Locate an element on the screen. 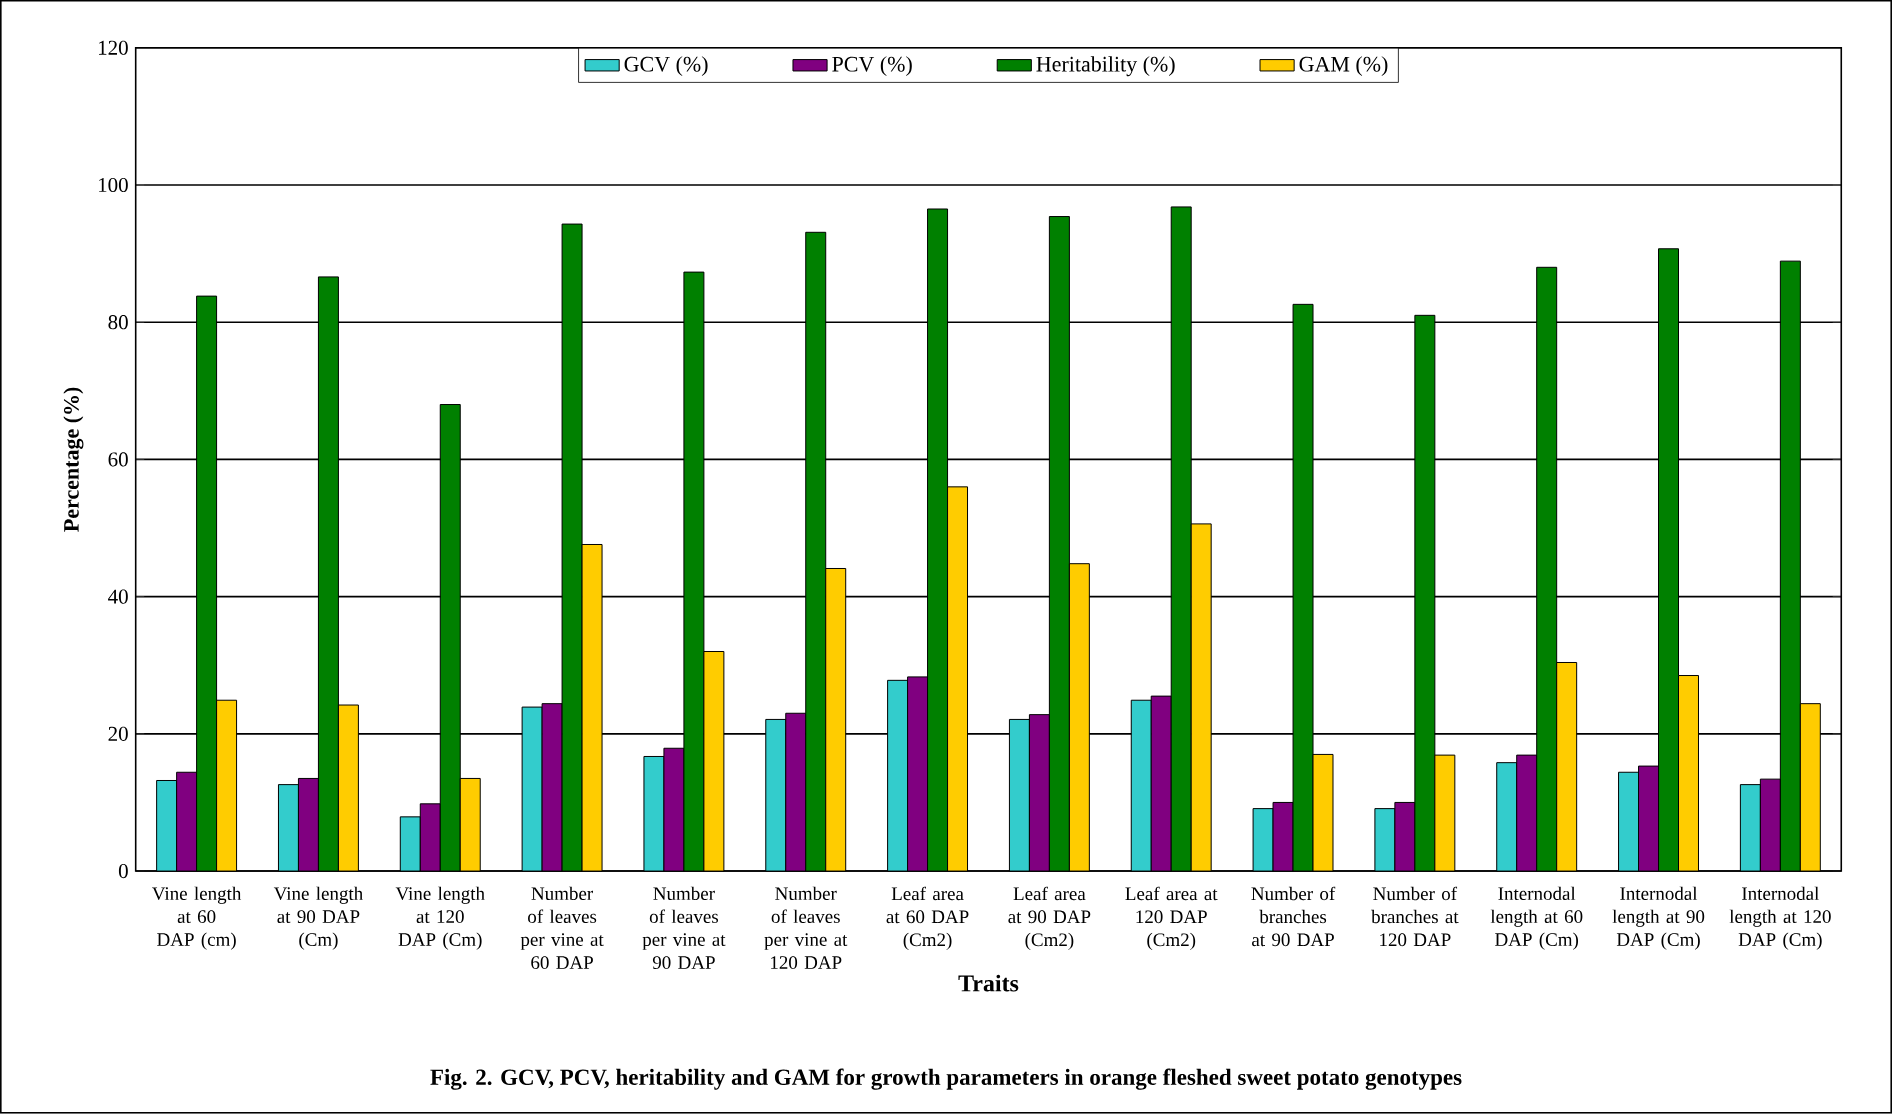  legend-label: GCV (%) is located at coordinates (666, 66).